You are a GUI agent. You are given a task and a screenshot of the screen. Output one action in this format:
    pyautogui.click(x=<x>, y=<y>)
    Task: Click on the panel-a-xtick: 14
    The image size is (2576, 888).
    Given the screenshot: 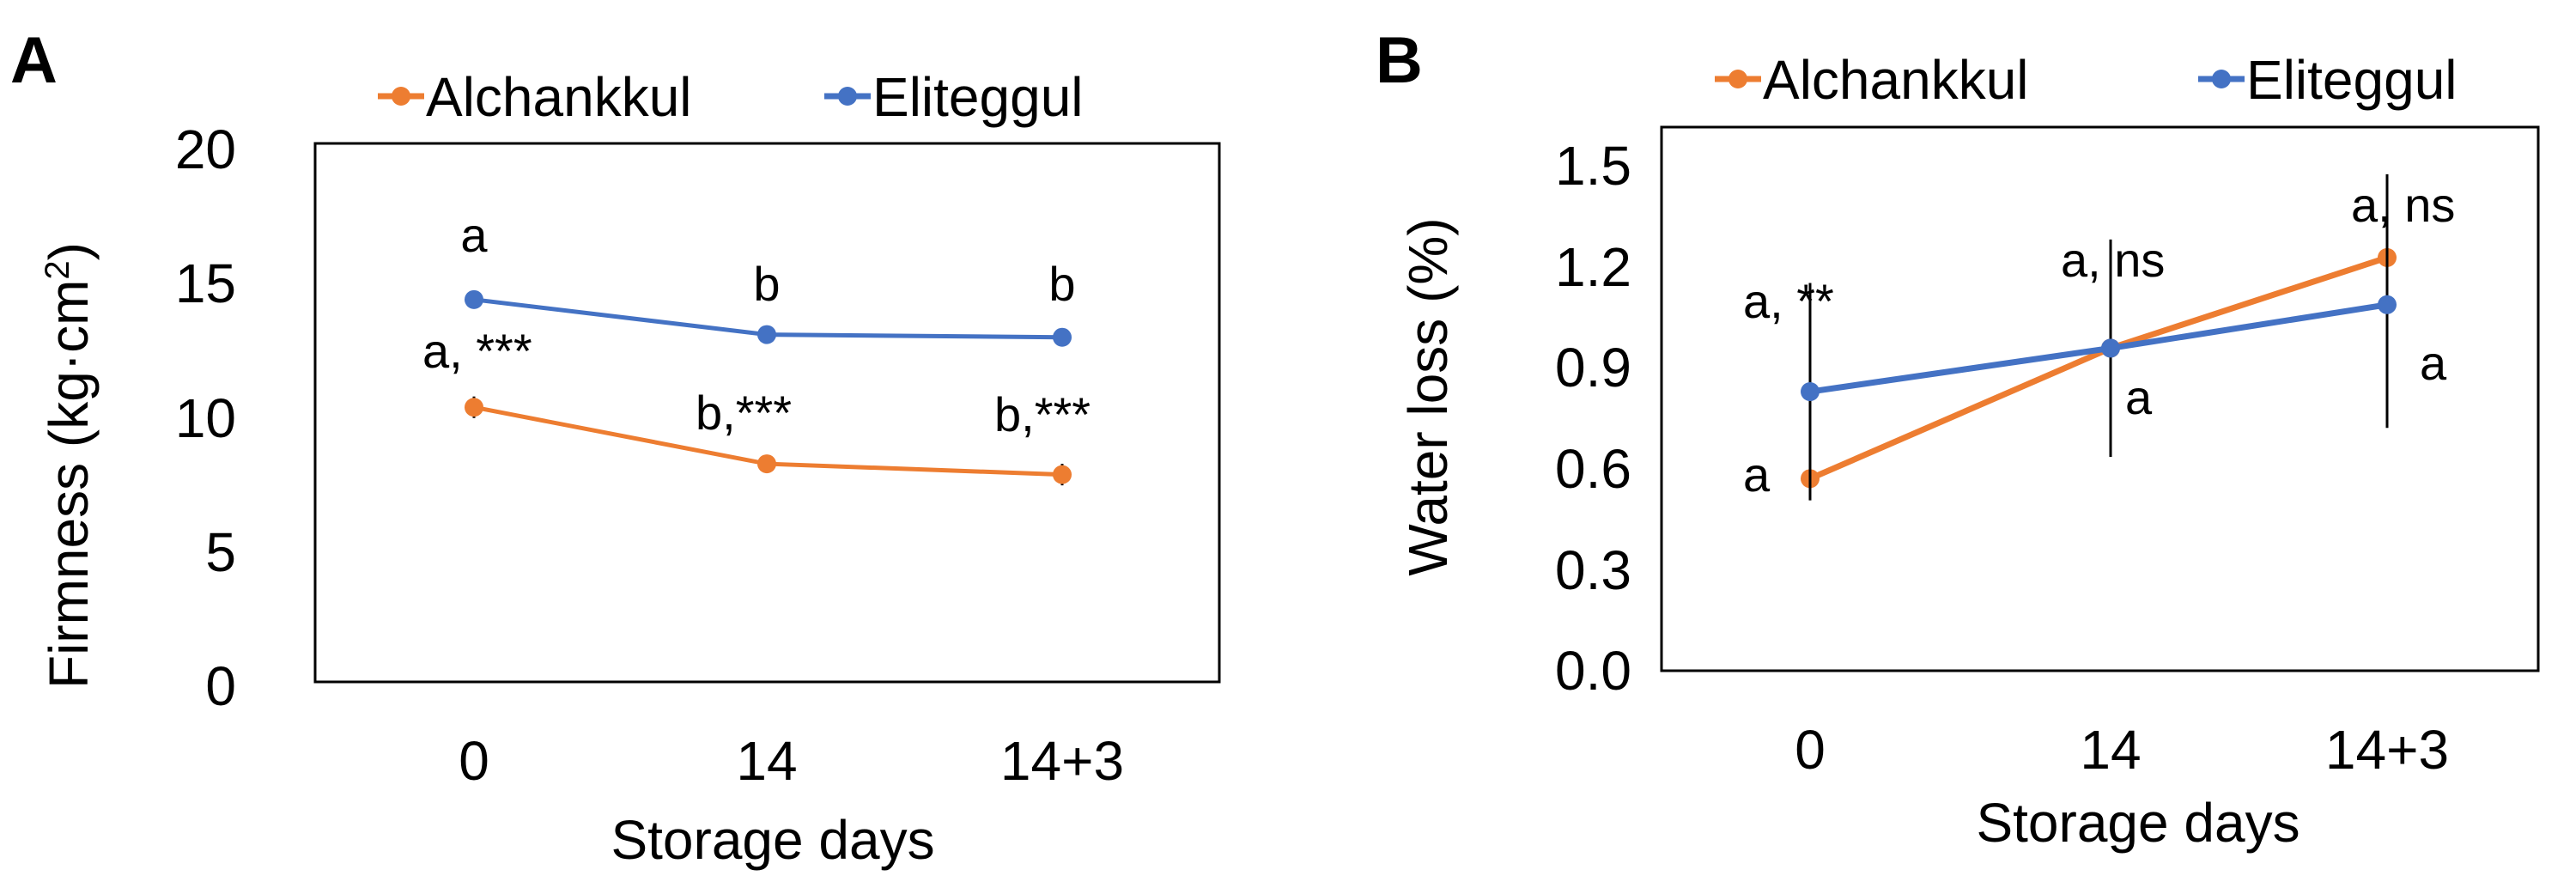 What is the action you would take?
    pyautogui.click(x=766, y=761)
    